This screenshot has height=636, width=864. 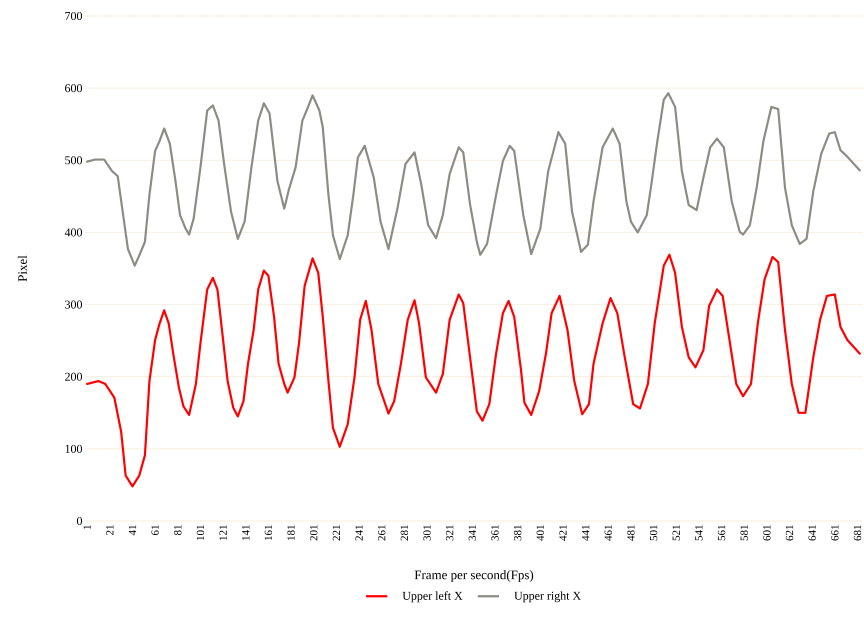 I want to click on legend-label: Upper right X, so click(x=547, y=596).